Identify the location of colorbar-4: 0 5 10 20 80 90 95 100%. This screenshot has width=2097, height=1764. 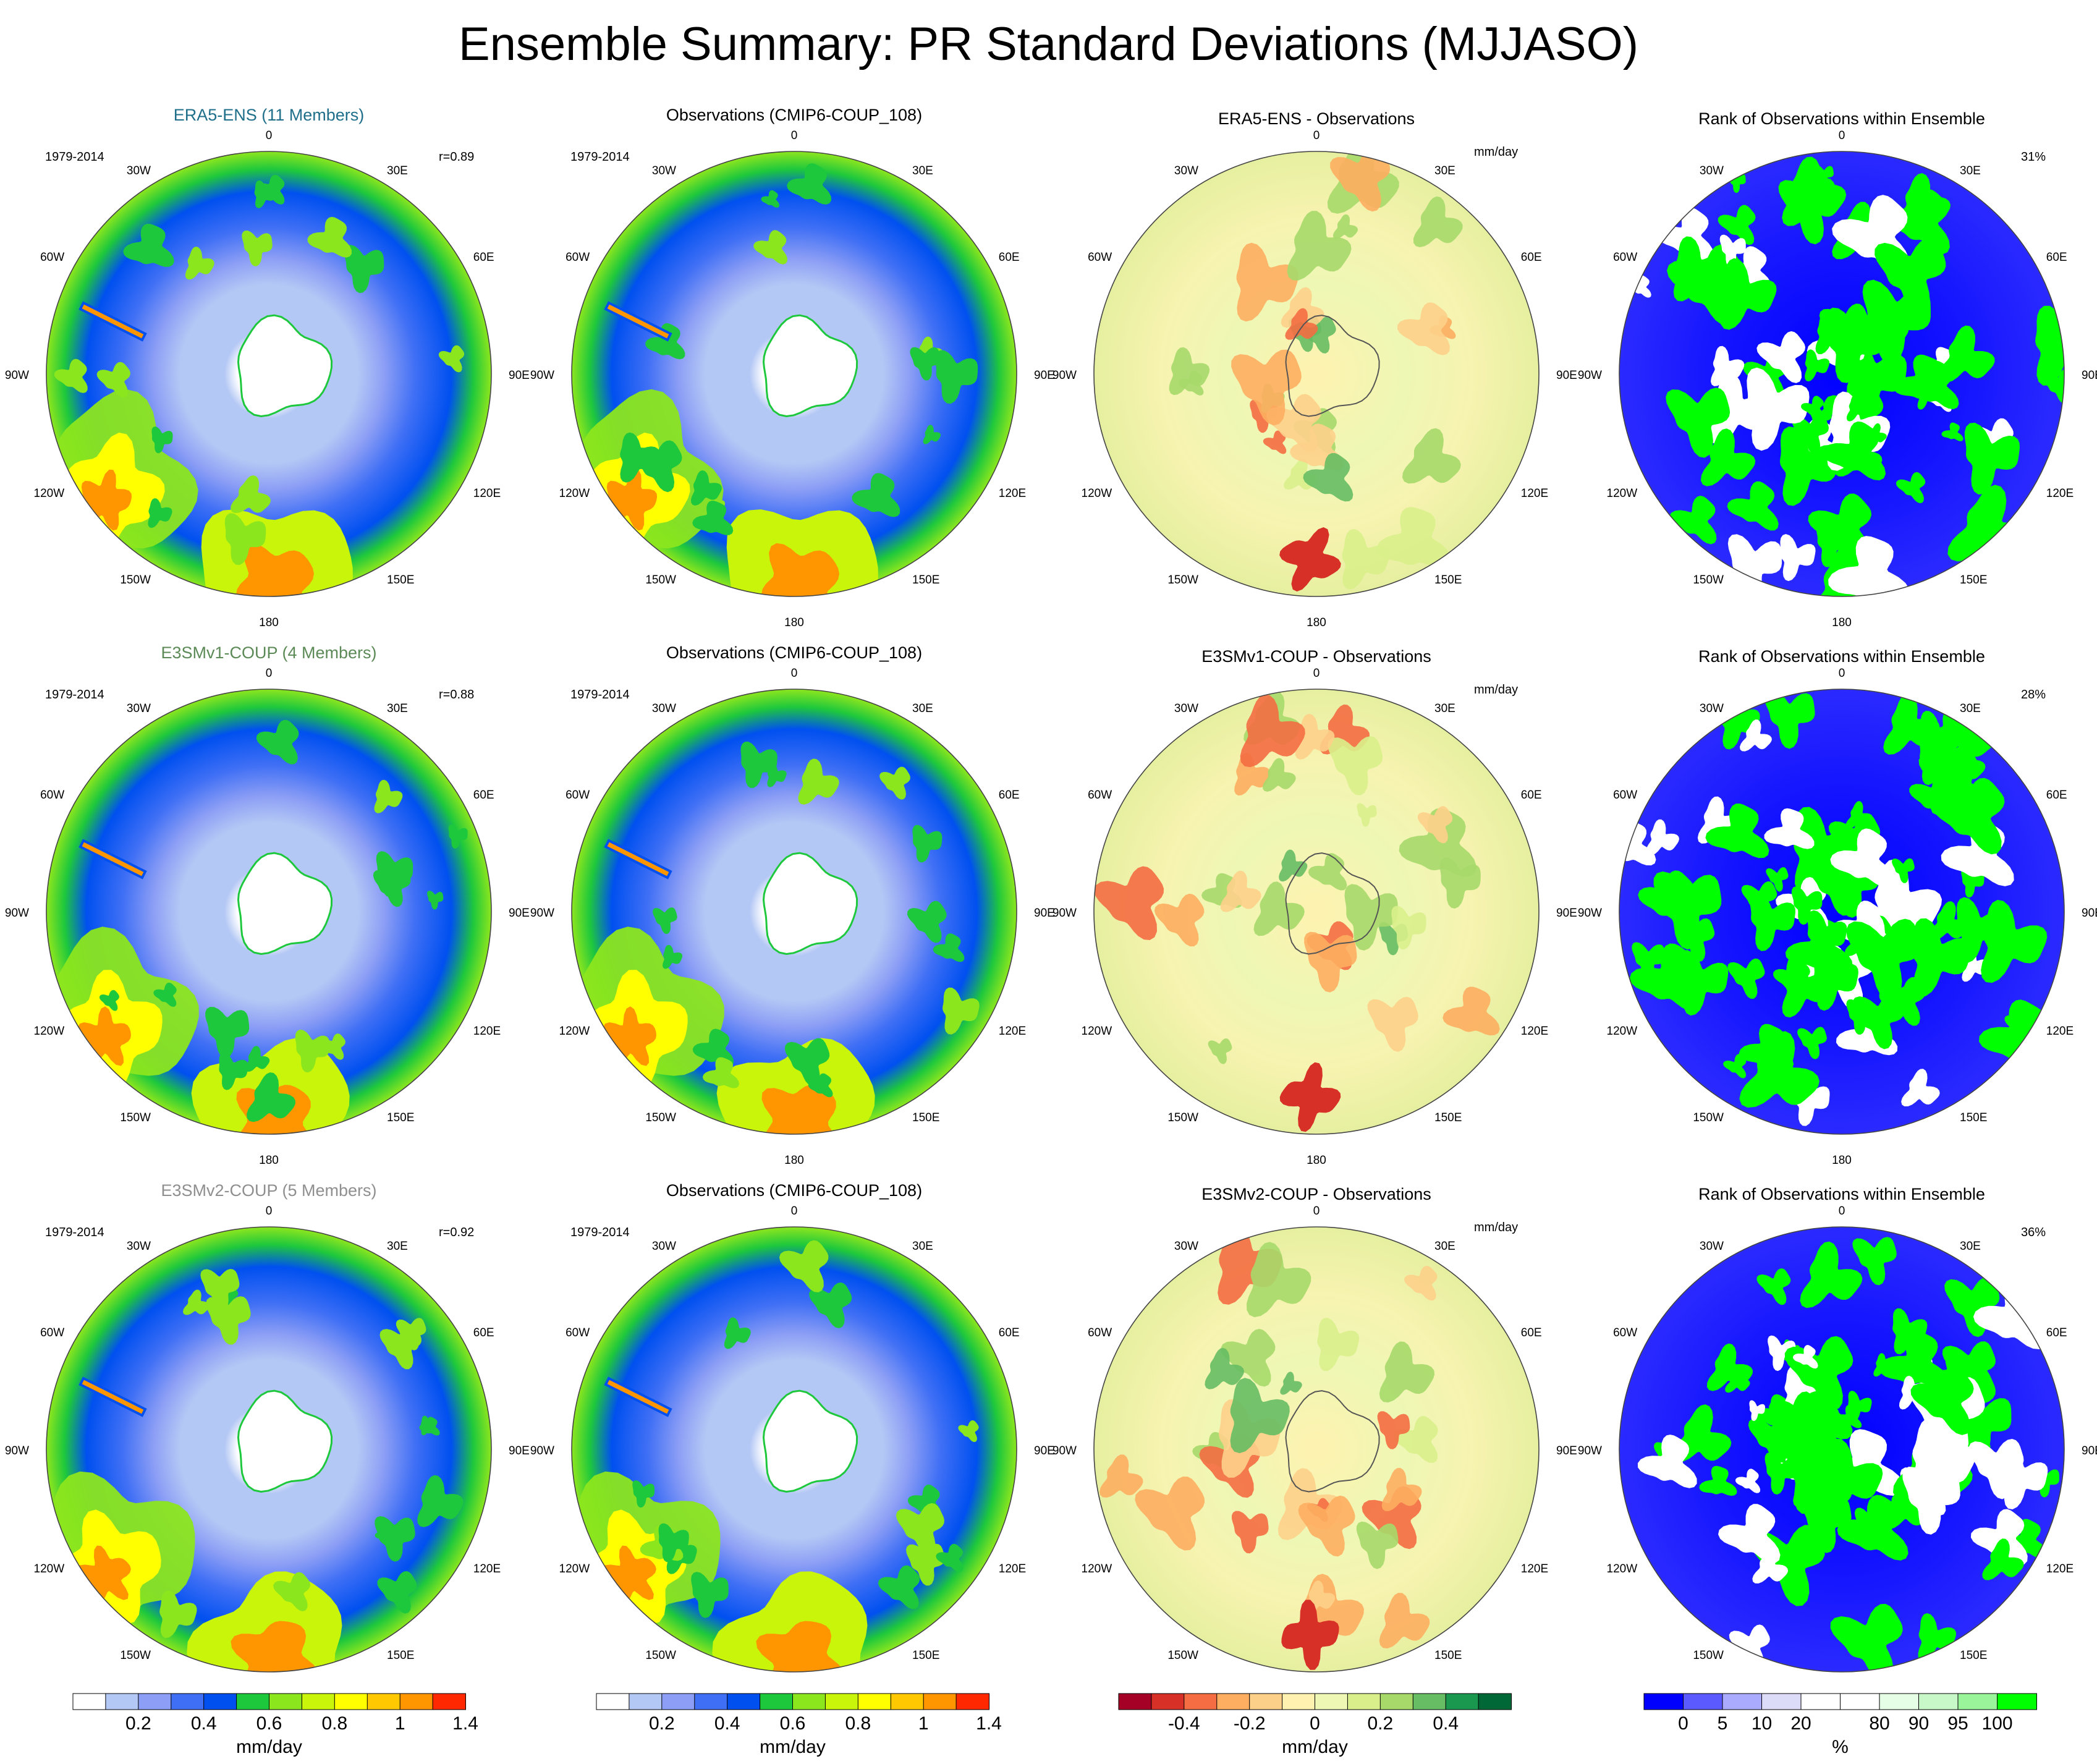
(1840, 1725).